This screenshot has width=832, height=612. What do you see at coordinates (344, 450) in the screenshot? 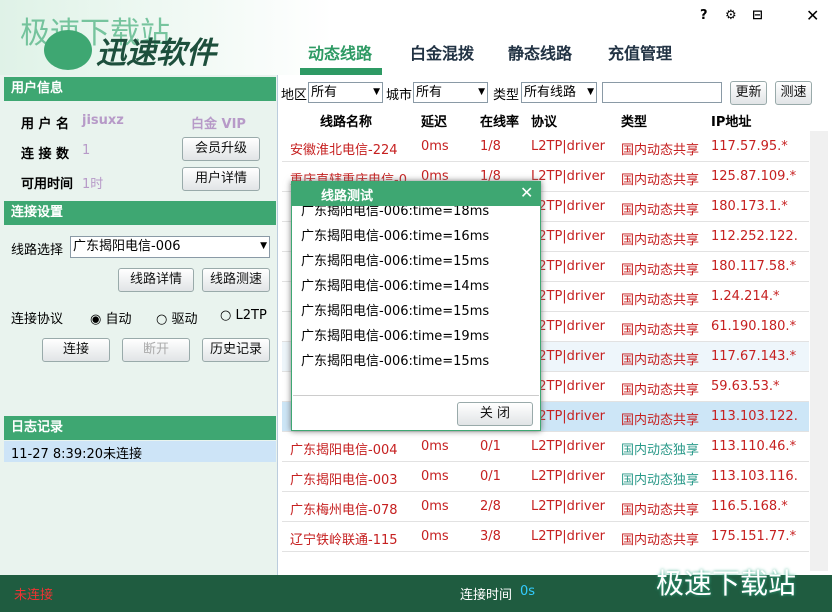
I see `cell-name: 广东揭阳电信-004` at bounding box center [344, 450].